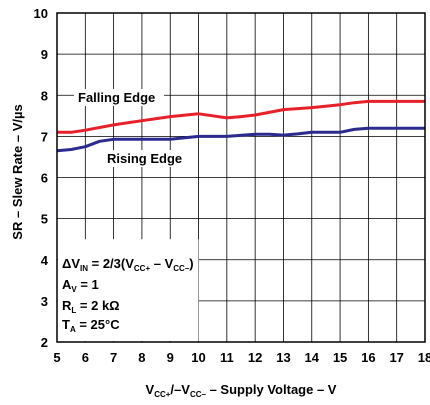 This screenshot has width=430, height=405. Describe the element at coordinates (44, 95) in the screenshot. I see `y-tick-label: 8` at that location.